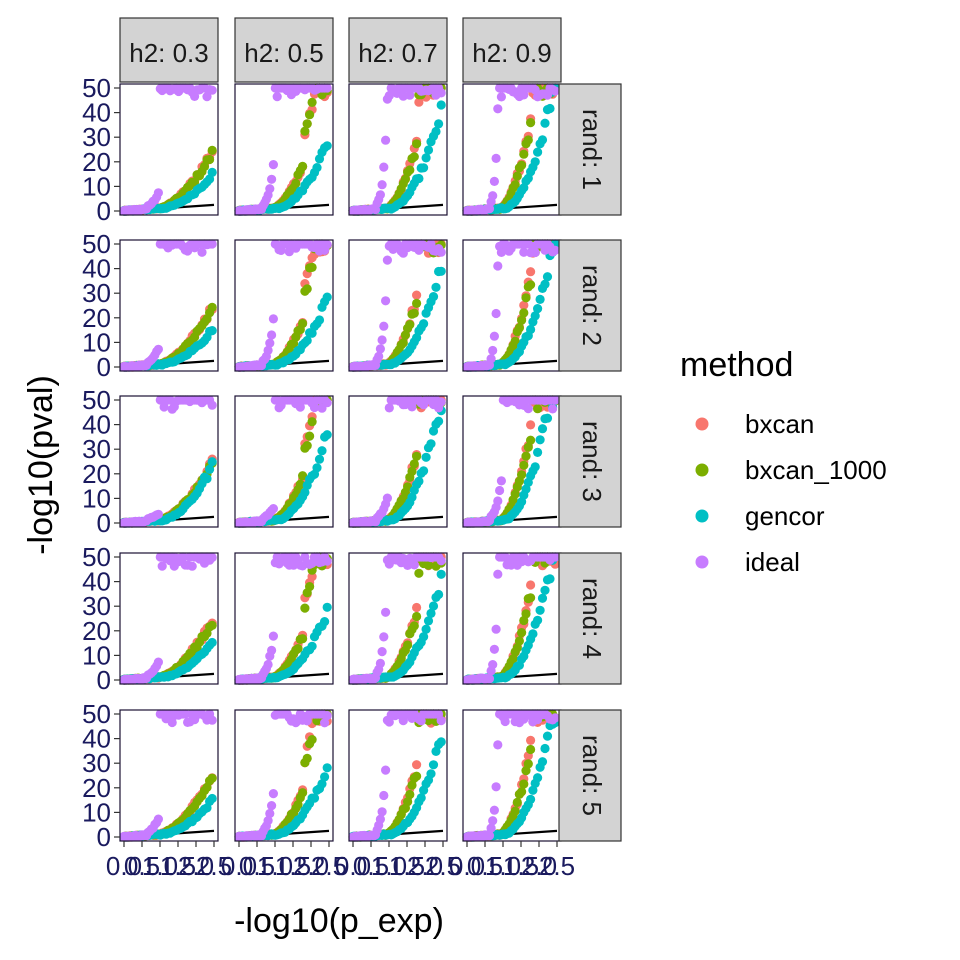 The width and height of the screenshot is (960, 960). I want to click on row-strip-label: rand: 4, so click(592, 618).